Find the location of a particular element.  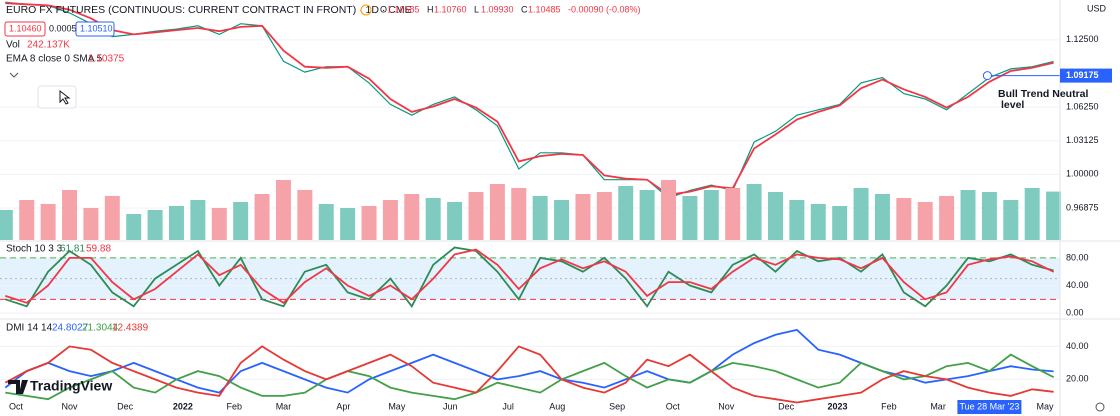

status-icon is located at coordinates (366, 10).